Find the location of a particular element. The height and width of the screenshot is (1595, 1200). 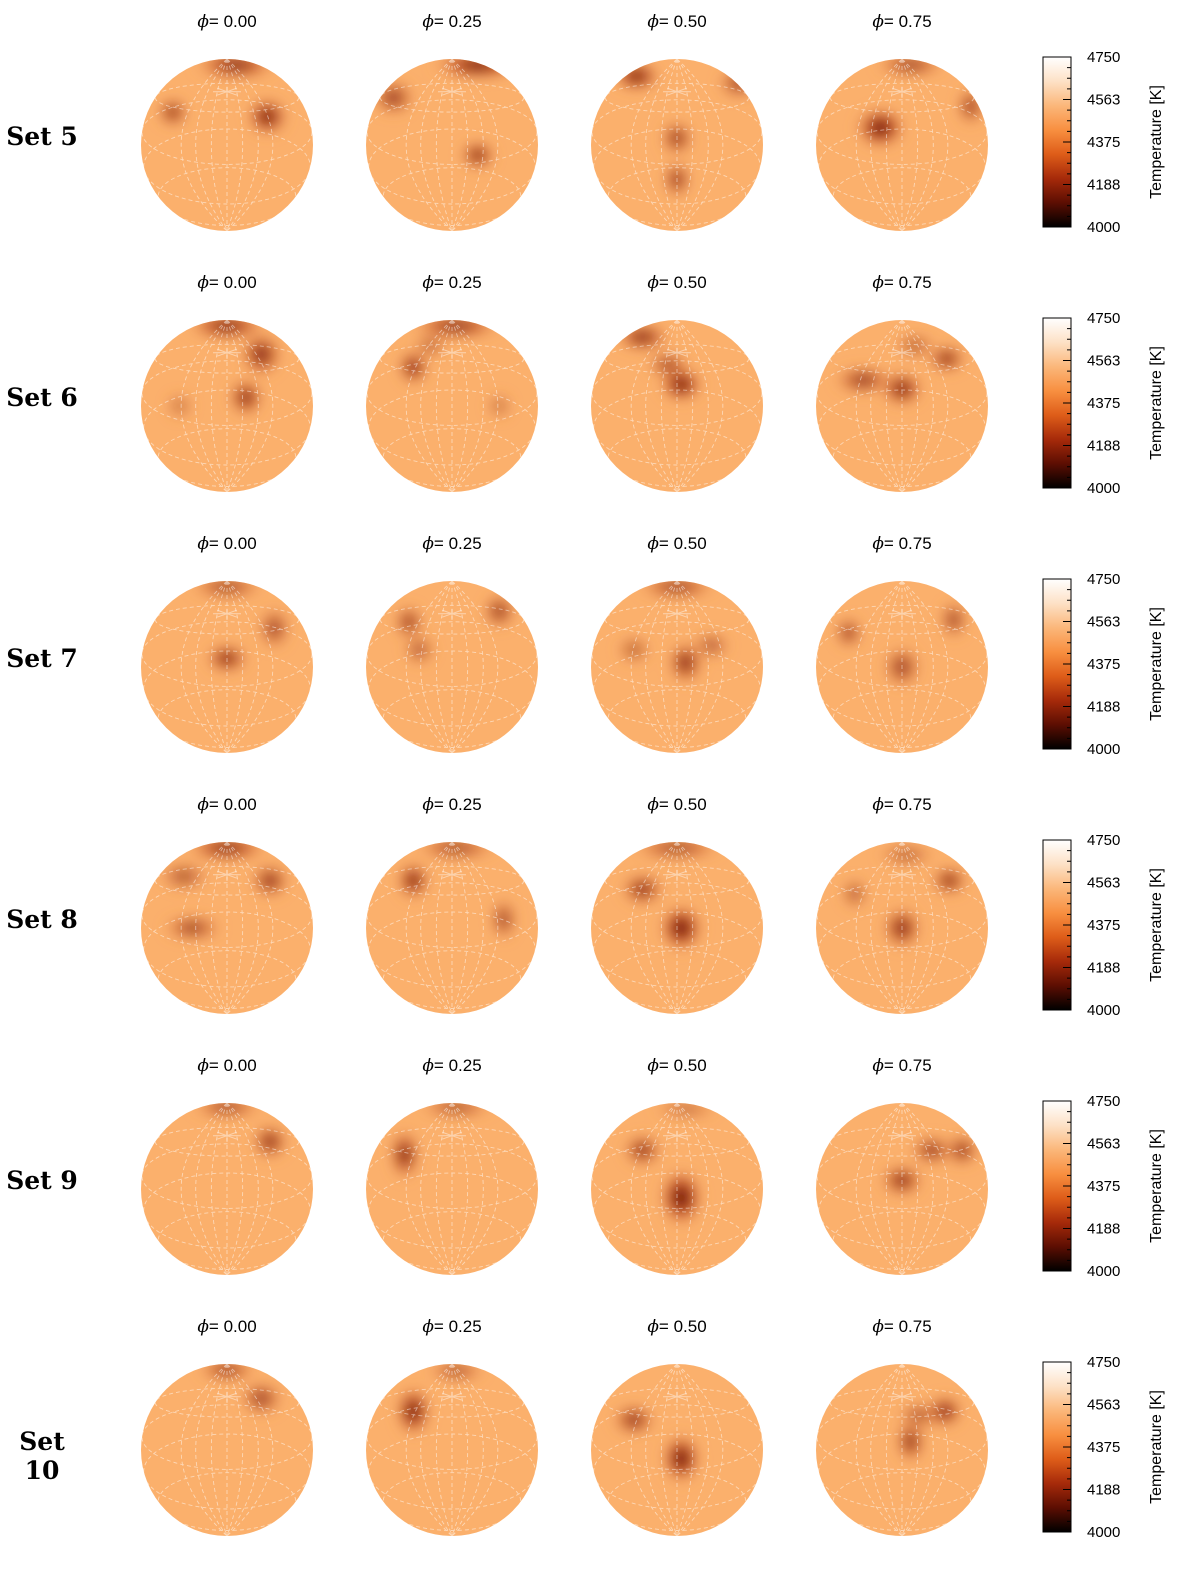

set-label: Set 6 is located at coordinates (42, 397).